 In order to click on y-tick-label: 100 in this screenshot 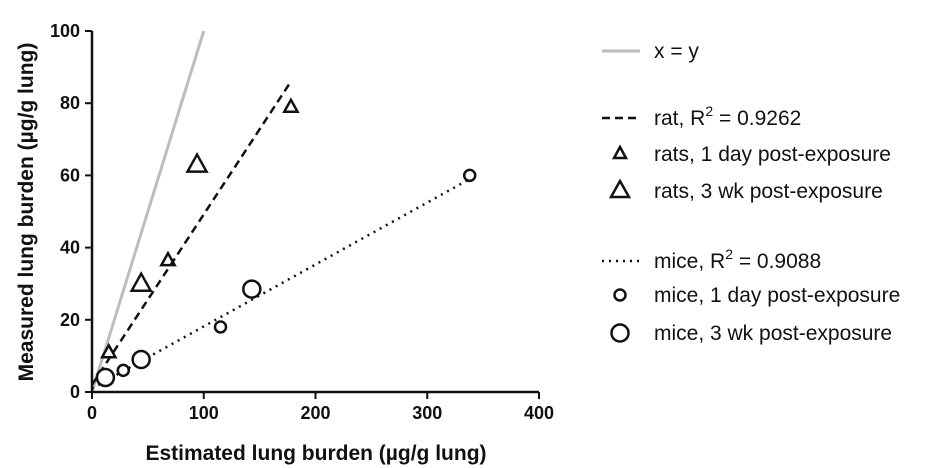, I will do `click(65, 31)`.